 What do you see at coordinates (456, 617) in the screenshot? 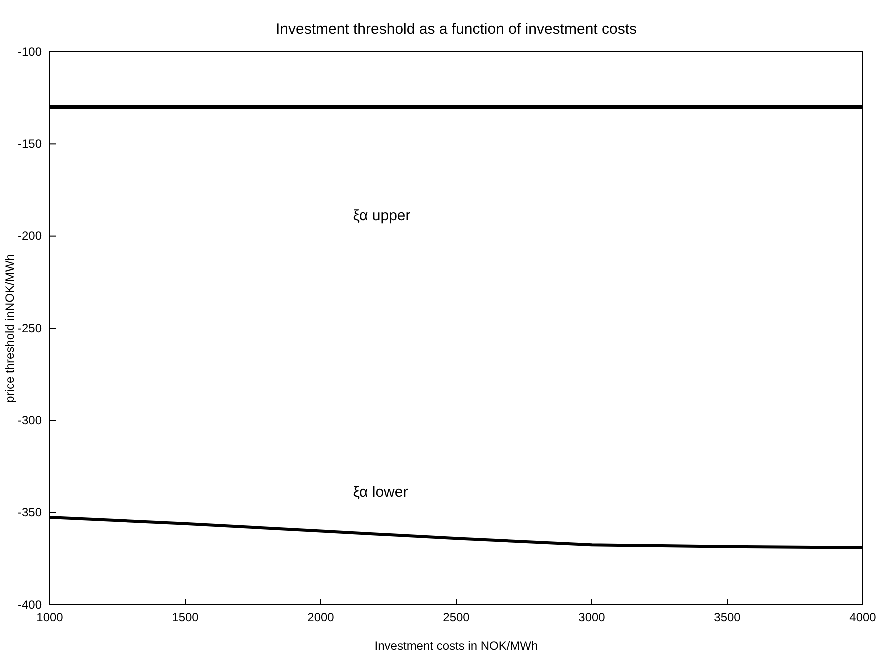
I see `x-tick-label: 2500` at bounding box center [456, 617].